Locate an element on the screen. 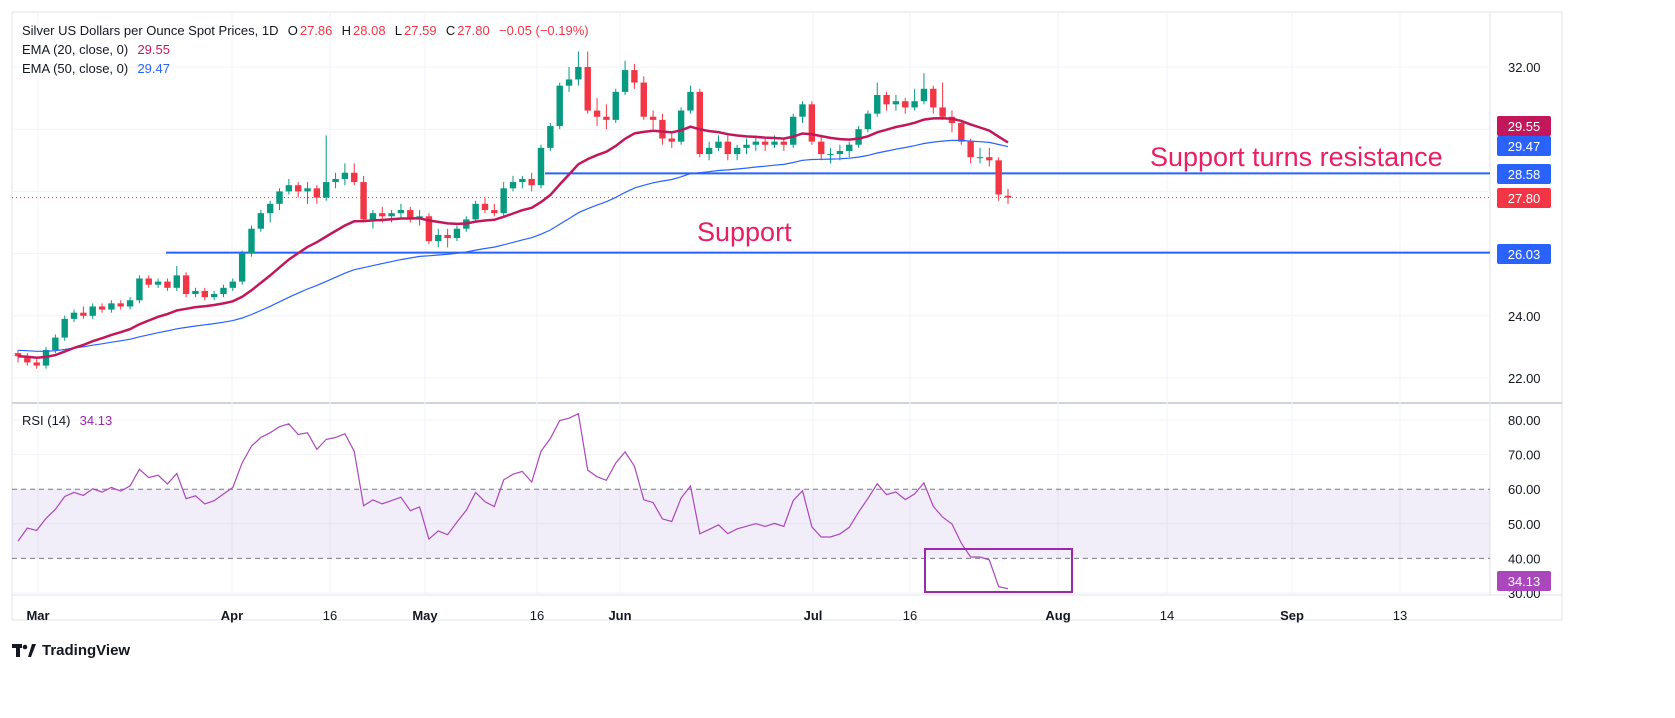 This screenshot has width=1675, height=718. tradingview-logo-icon is located at coordinates (24, 650).